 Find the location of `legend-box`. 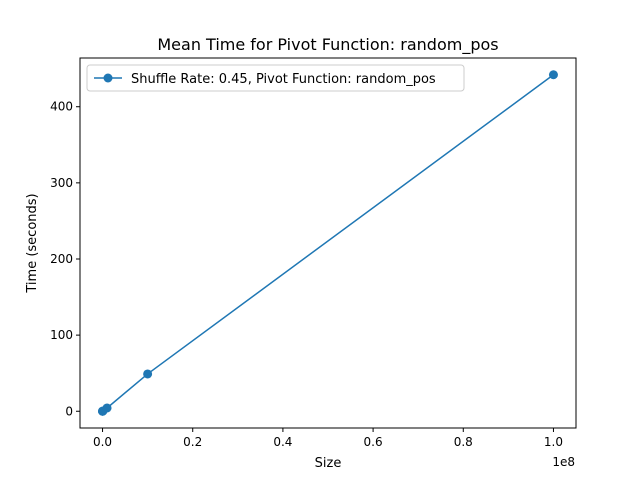

legend-box is located at coordinates (275, 78).